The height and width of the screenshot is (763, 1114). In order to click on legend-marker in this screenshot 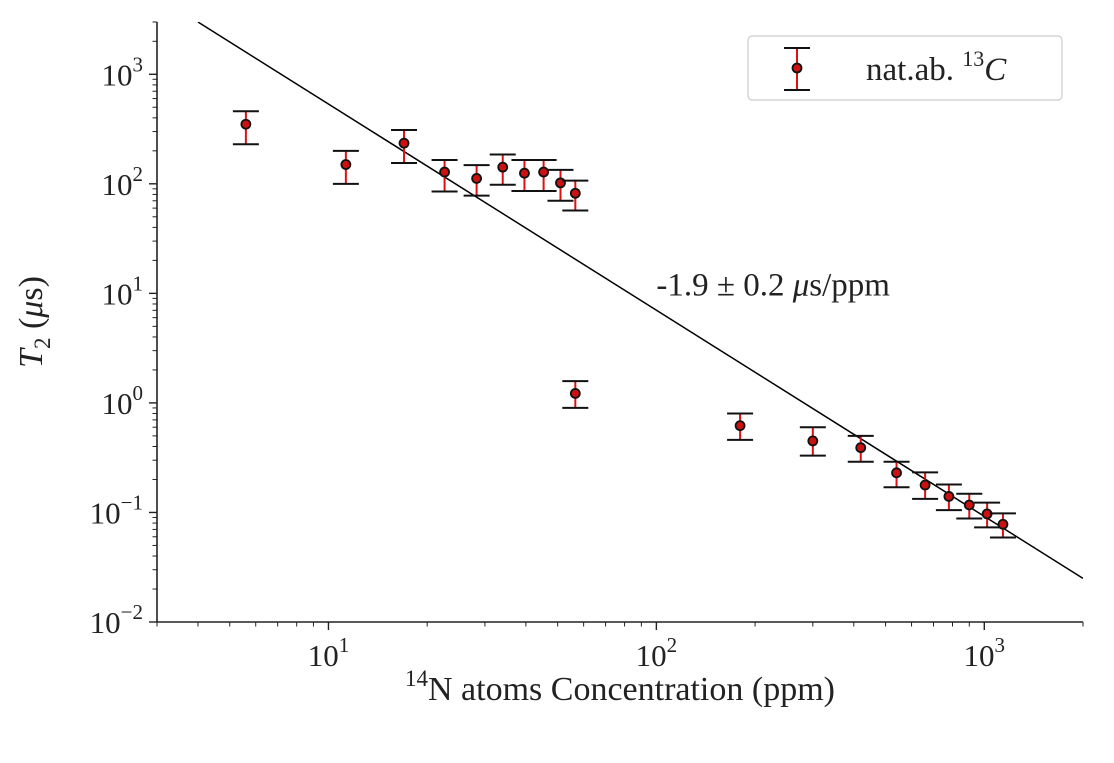, I will do `click(797, 69)`.